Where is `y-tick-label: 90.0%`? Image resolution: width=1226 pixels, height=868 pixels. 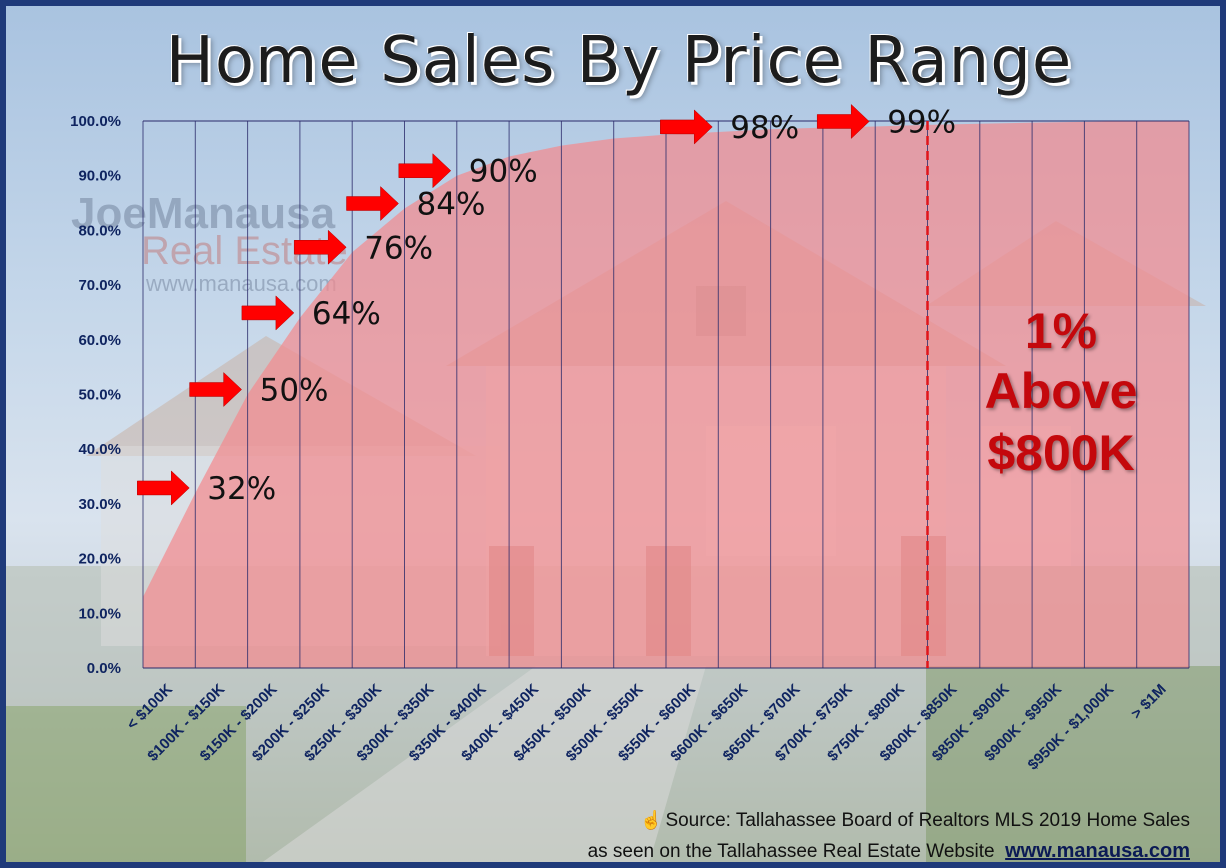 y-tick-label: 90.0% is located at coordinates (99, 176).